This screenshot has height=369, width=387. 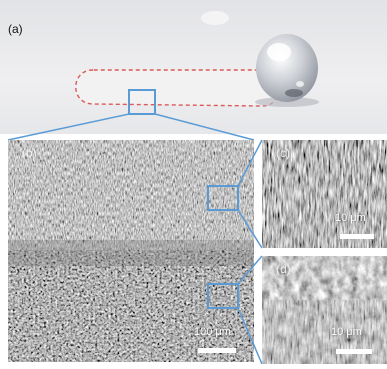 What do you see at coordinates (223, 198) in the screenshot?
I see `zoom-box-b-upper` at bounding box center [223, 198].